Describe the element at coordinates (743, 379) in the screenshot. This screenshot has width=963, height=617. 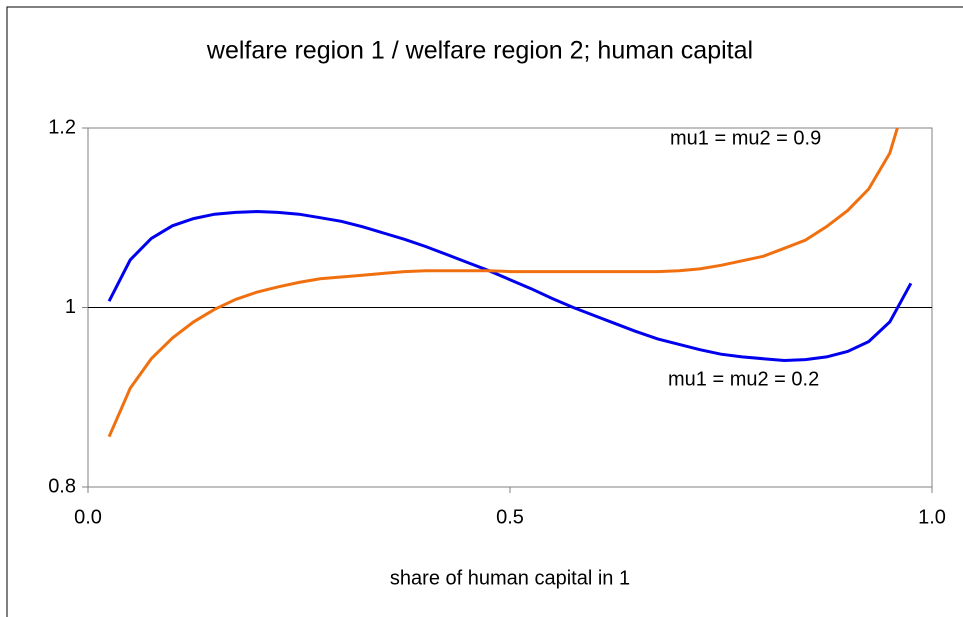
I see `series-label: mu1 = mu2 = 0.2` at that location.